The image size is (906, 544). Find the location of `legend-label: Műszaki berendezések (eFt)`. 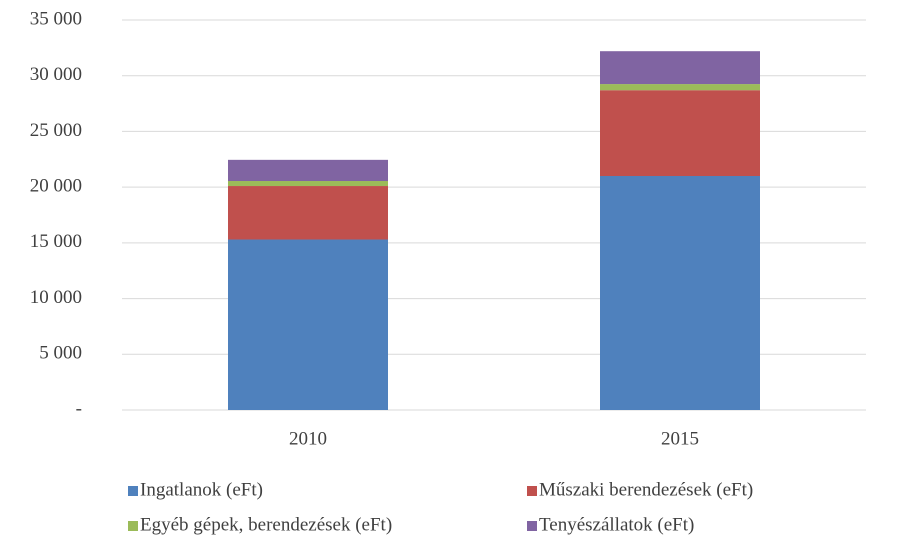

legend-label: Műszaki berendezések (eFt) is located at coordinates (646, 489).